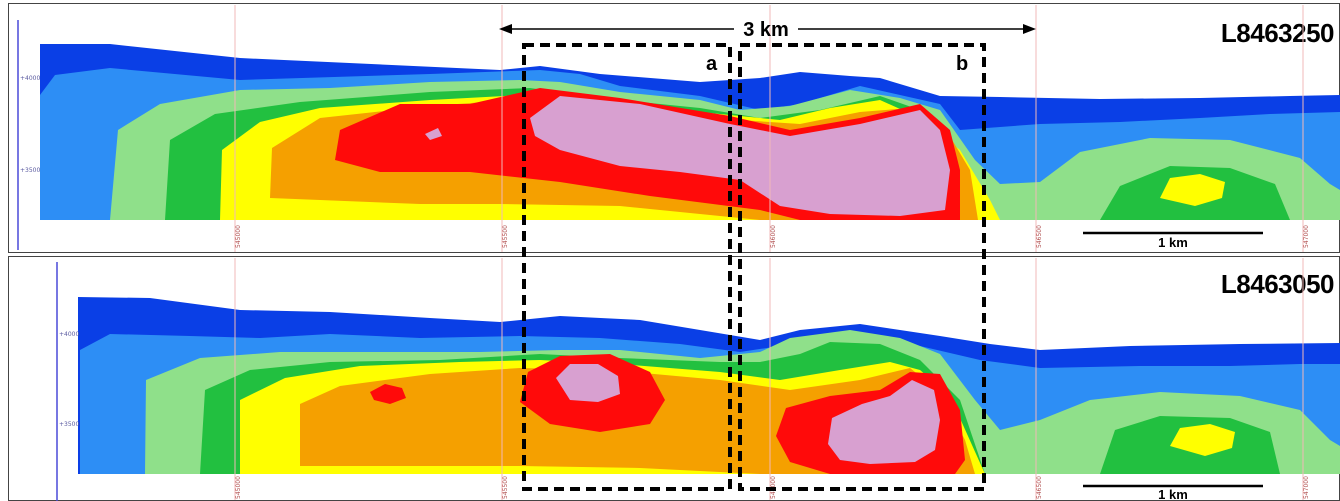 The image size is (1340, 501). Describe the element at coordinates (505, 29) in the screenshot. I see `arrowhead-left` at that location.